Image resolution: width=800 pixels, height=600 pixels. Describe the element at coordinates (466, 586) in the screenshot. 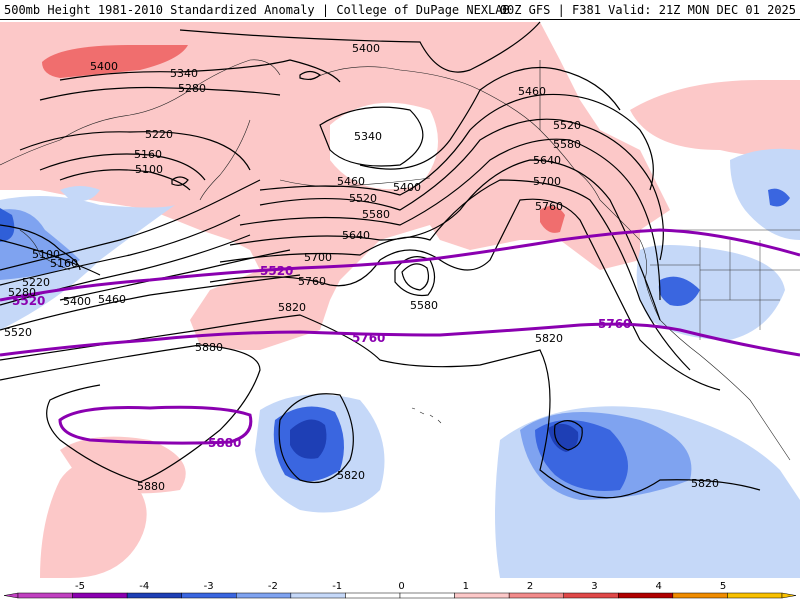

I see `colorbar-tick-label: 1` at that location.